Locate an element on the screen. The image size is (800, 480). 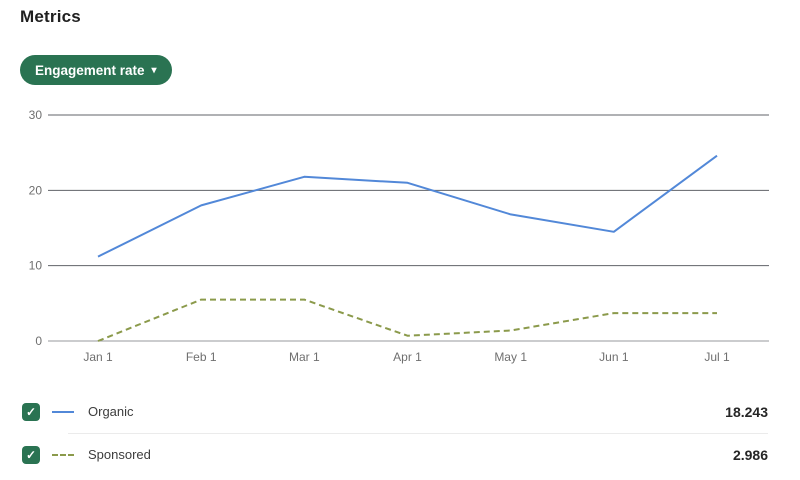
page-title: Metrics is located at coordinates (50, 16).